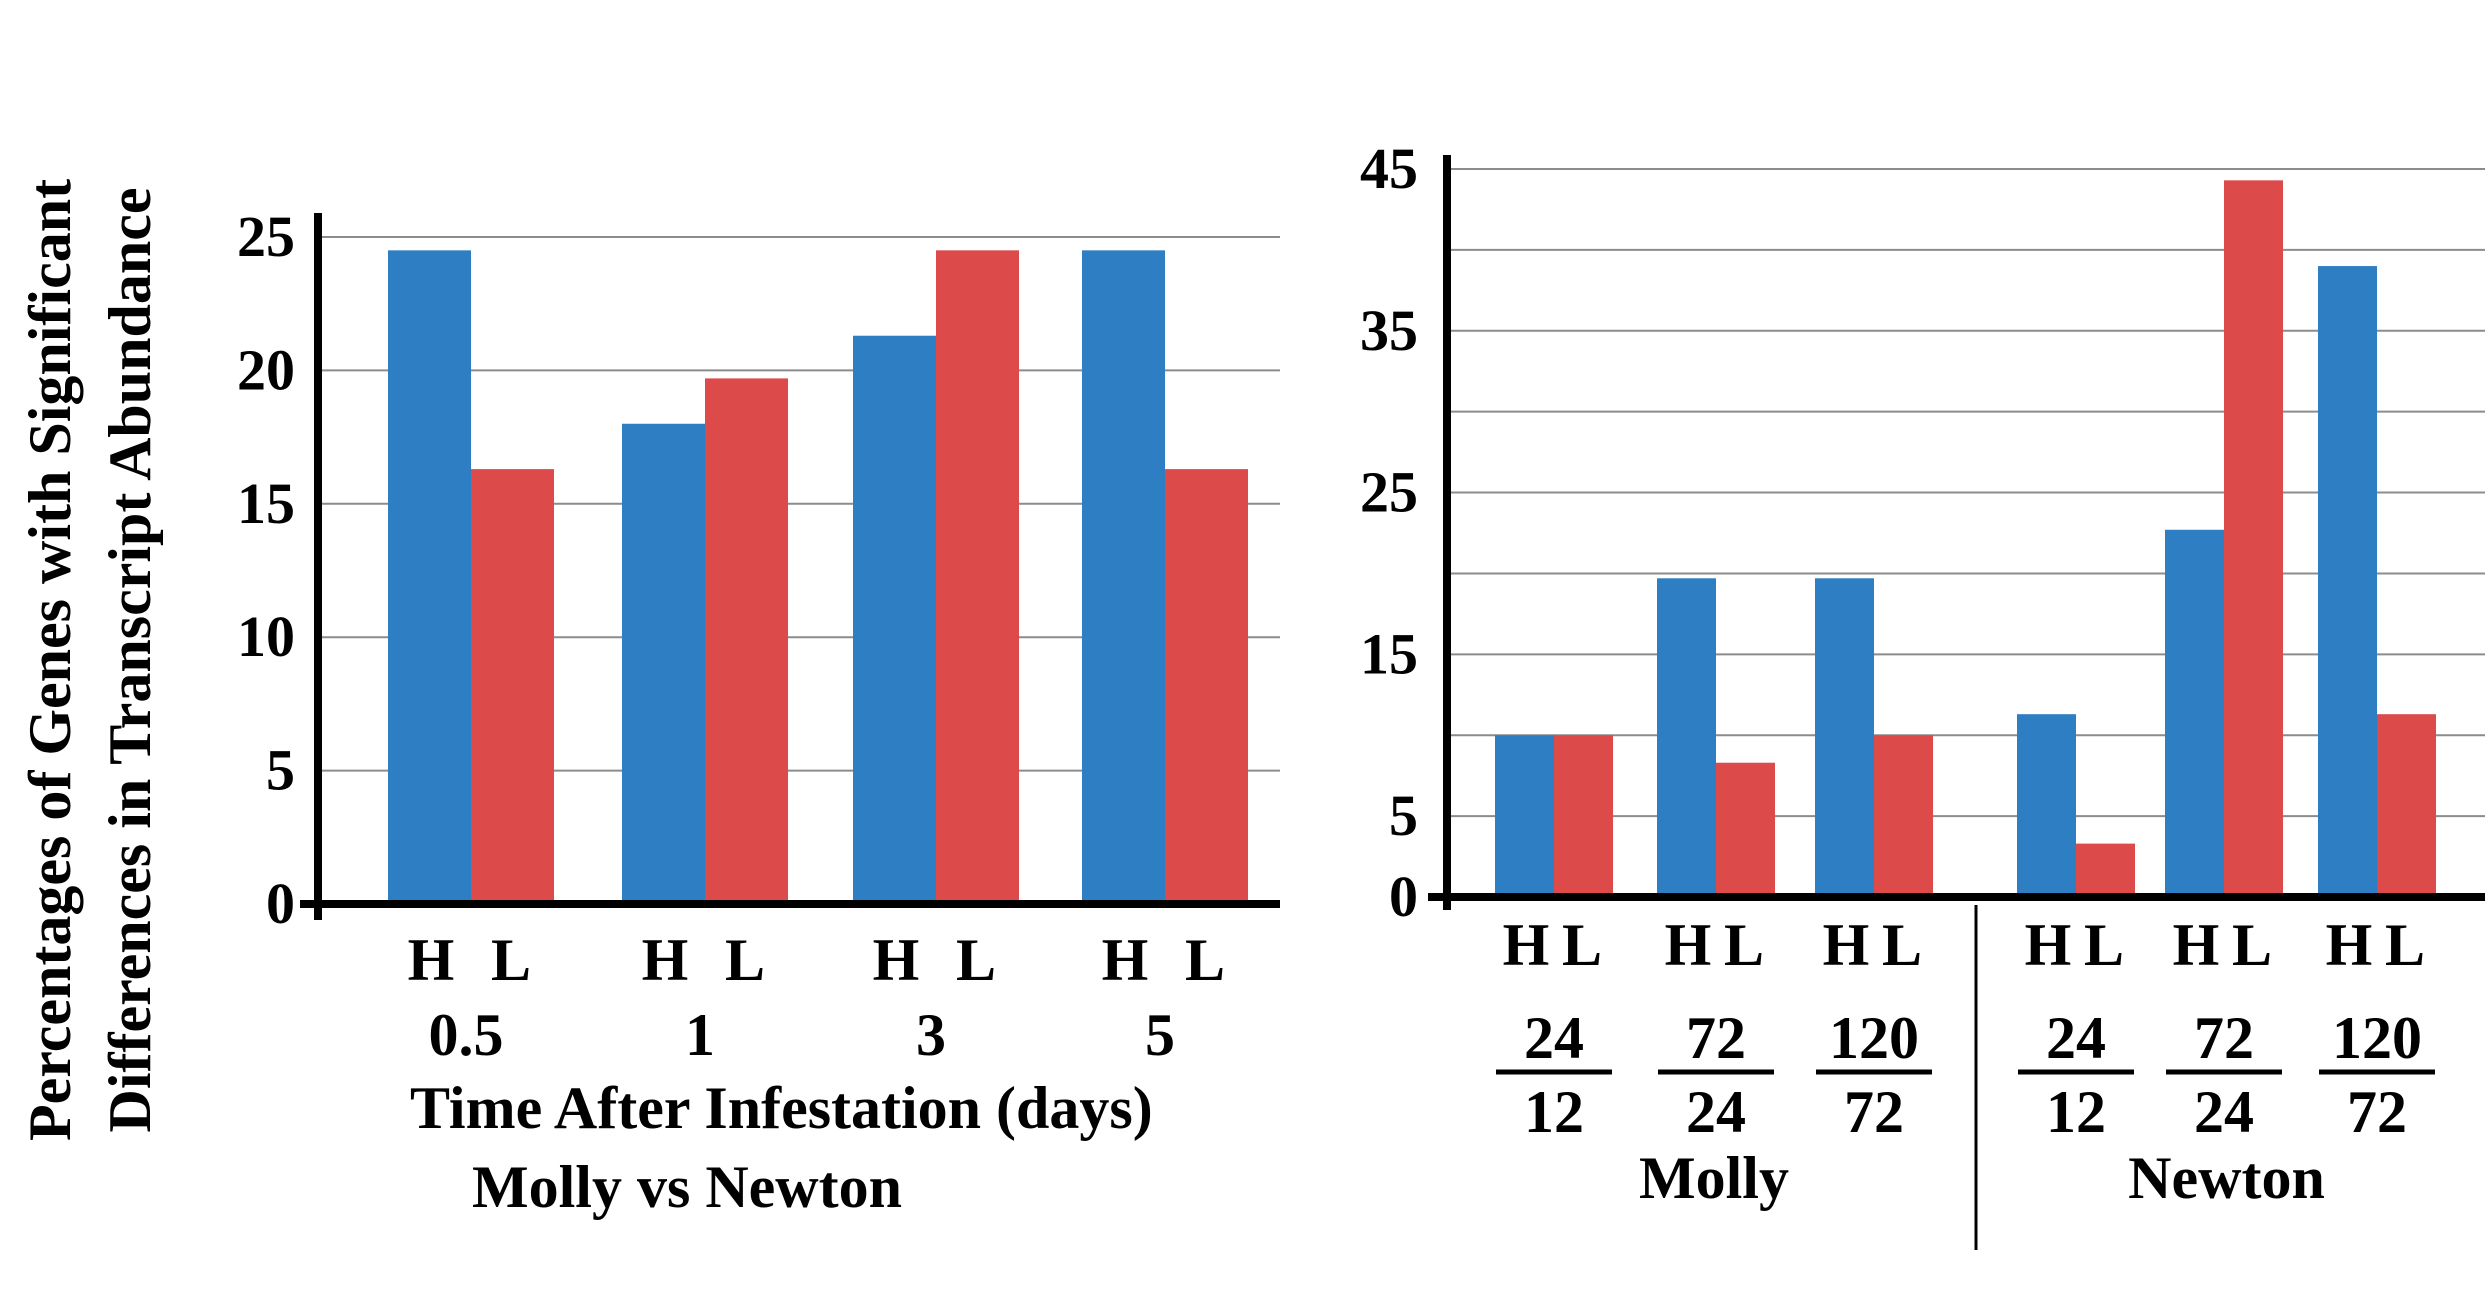  What do you see at coordinates (931, 1035) in the screenshot?
I see `category-label: 3` at bounding box center [931, 1035].